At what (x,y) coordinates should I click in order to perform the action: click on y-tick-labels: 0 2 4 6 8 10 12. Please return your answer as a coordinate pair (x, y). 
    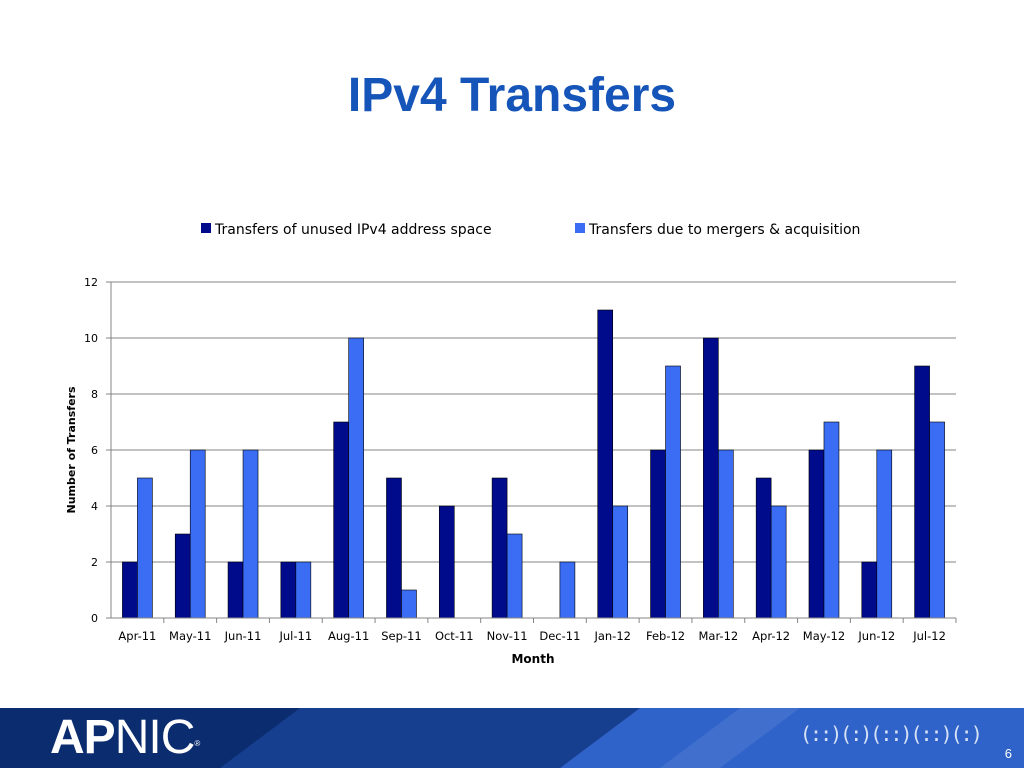
    Looking at the image, I should click on (91, 450).